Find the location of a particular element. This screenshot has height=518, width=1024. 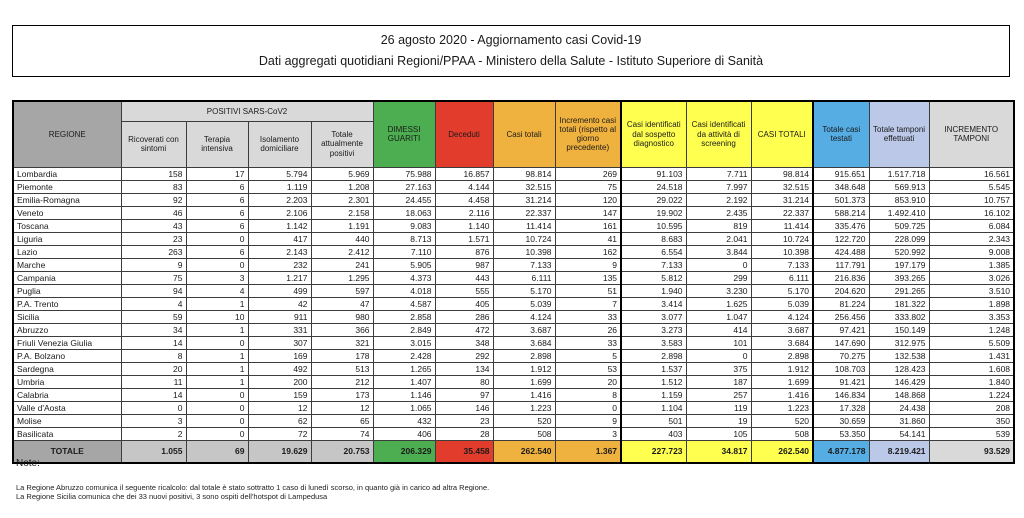

region-cell: Abruzzo is located at coordinates (67, 329).